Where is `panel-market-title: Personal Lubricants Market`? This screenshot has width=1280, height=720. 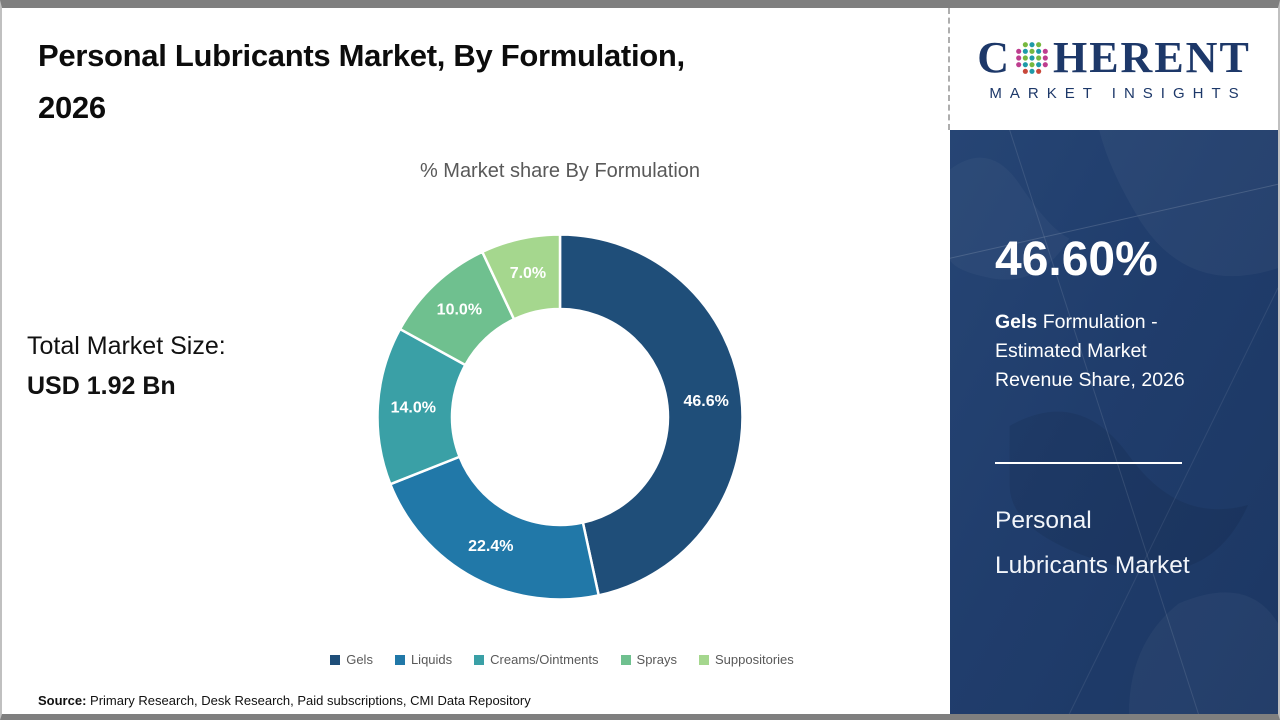 panel-market-title: Personal Lubricants Market is located at coordinates (1092, 543).